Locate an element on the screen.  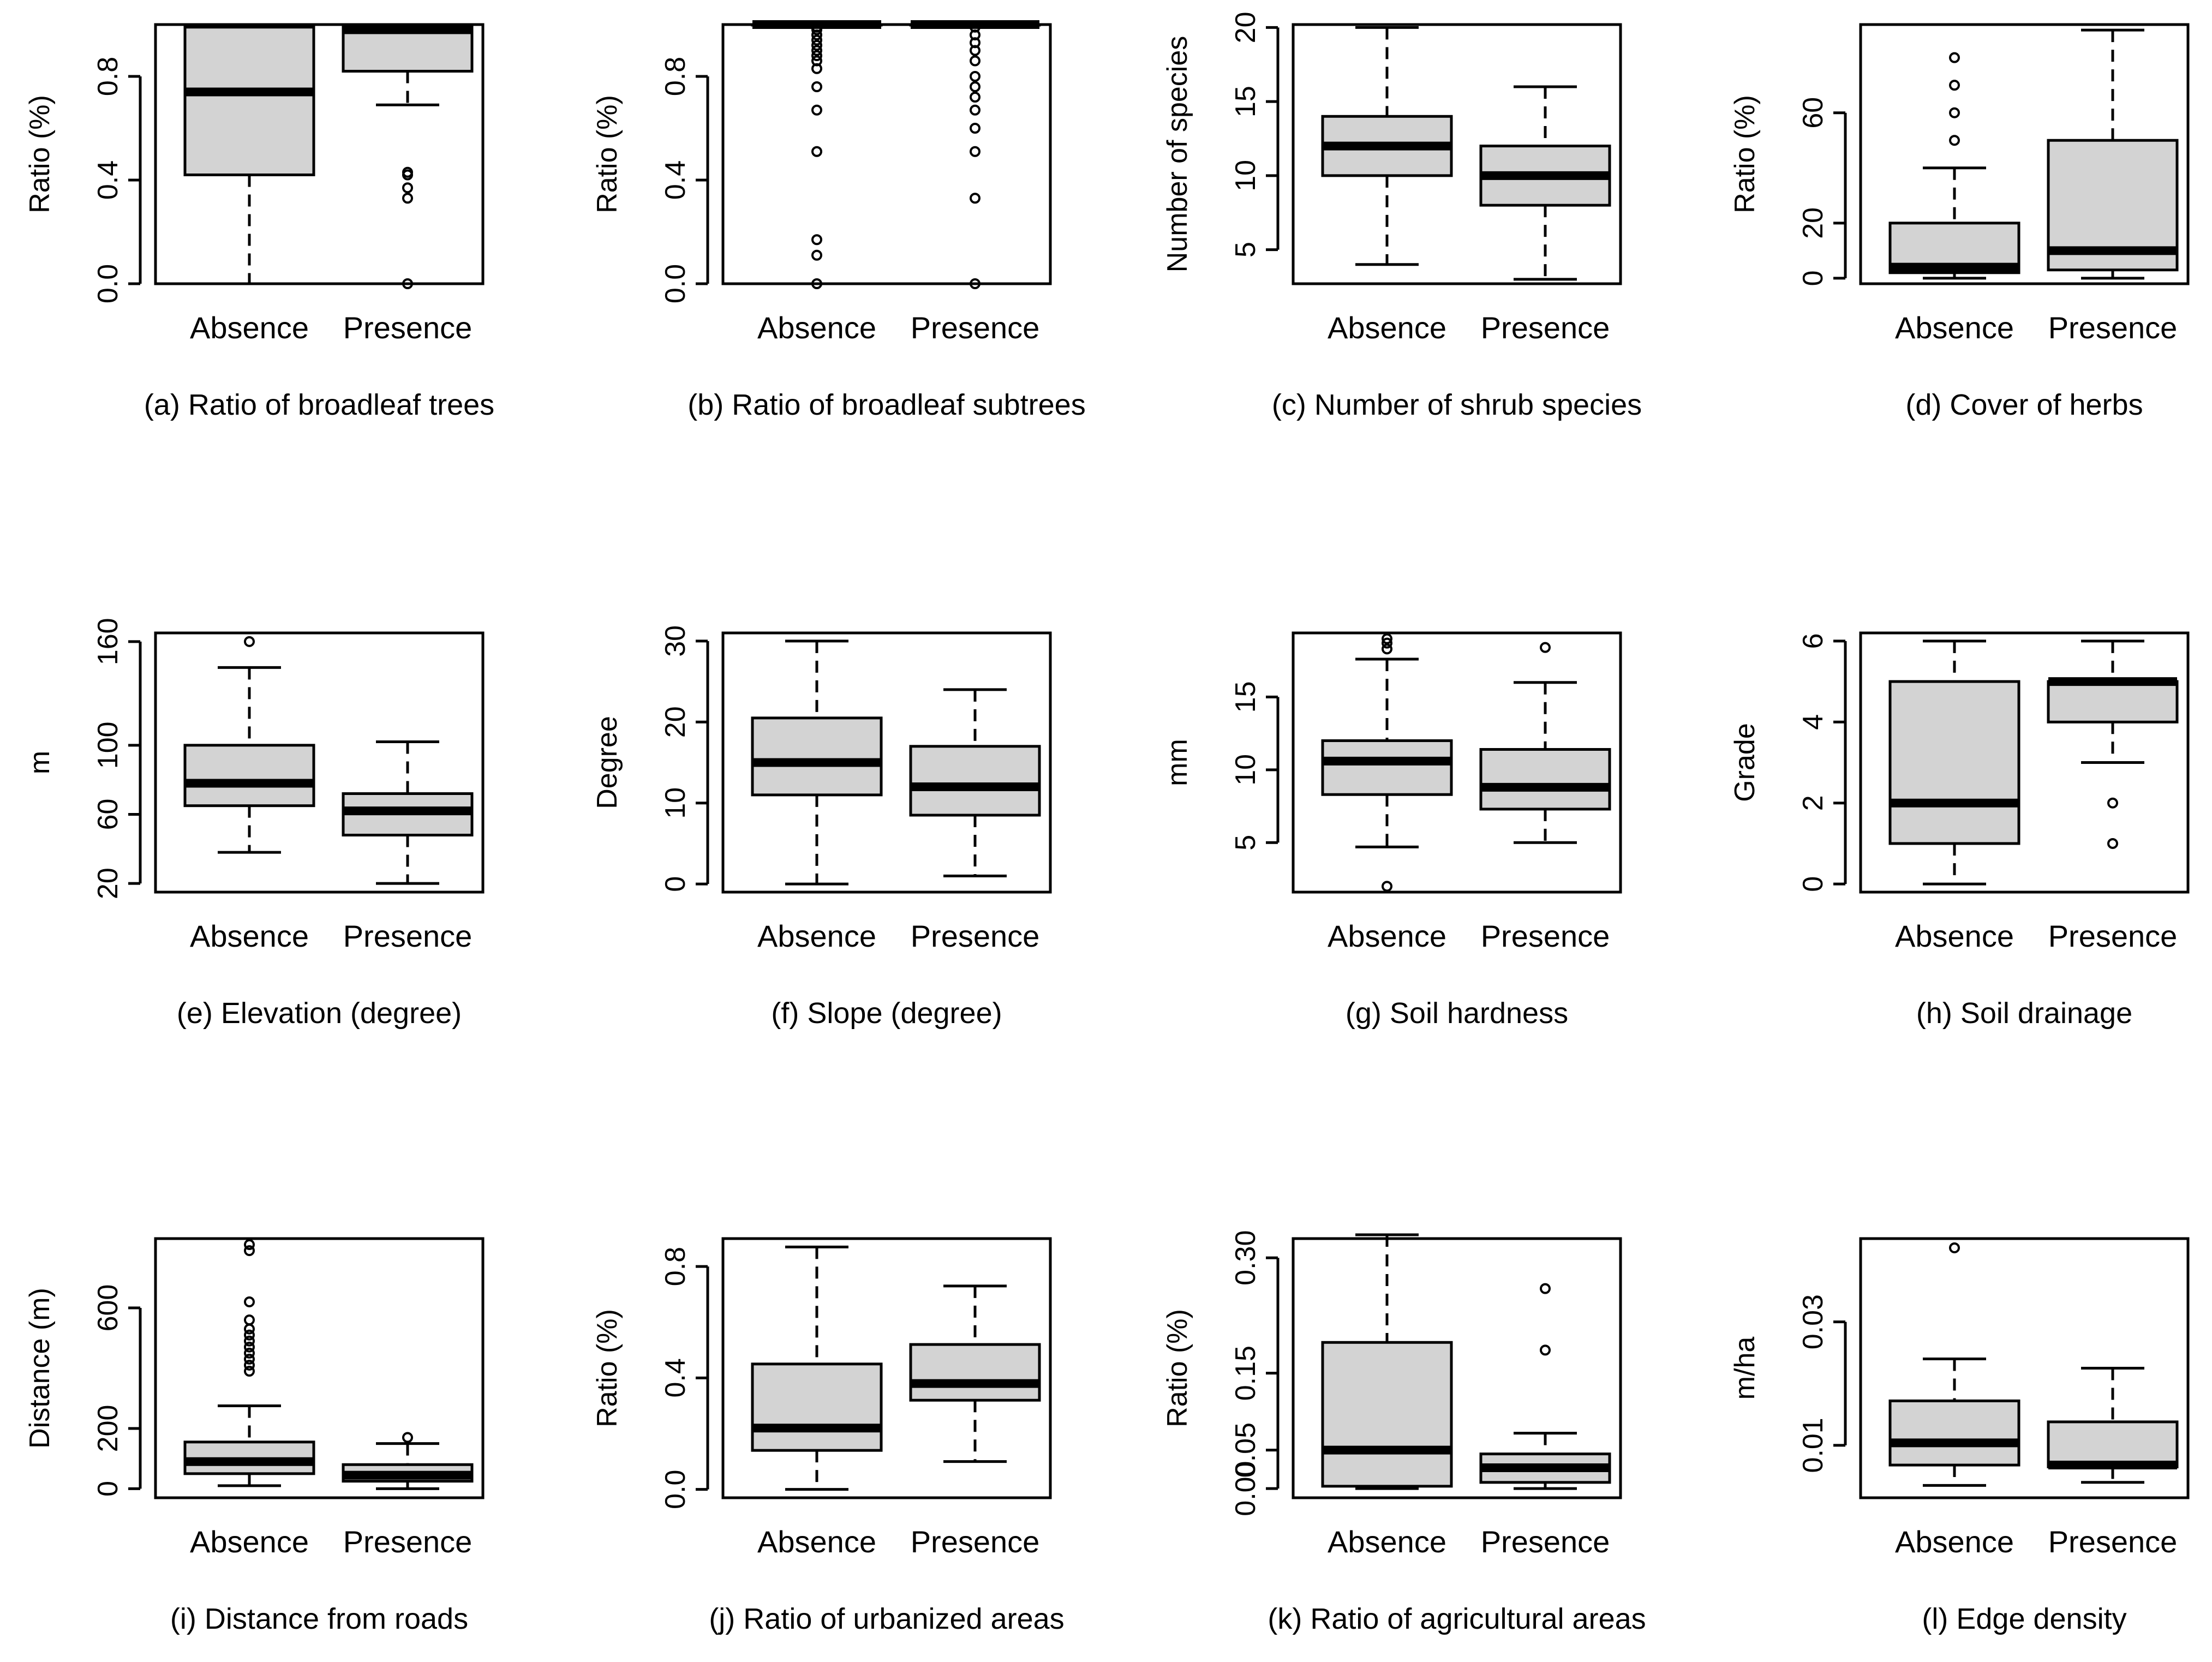
y-tick-label: 0.0 is located at coordinates (675, 1489).